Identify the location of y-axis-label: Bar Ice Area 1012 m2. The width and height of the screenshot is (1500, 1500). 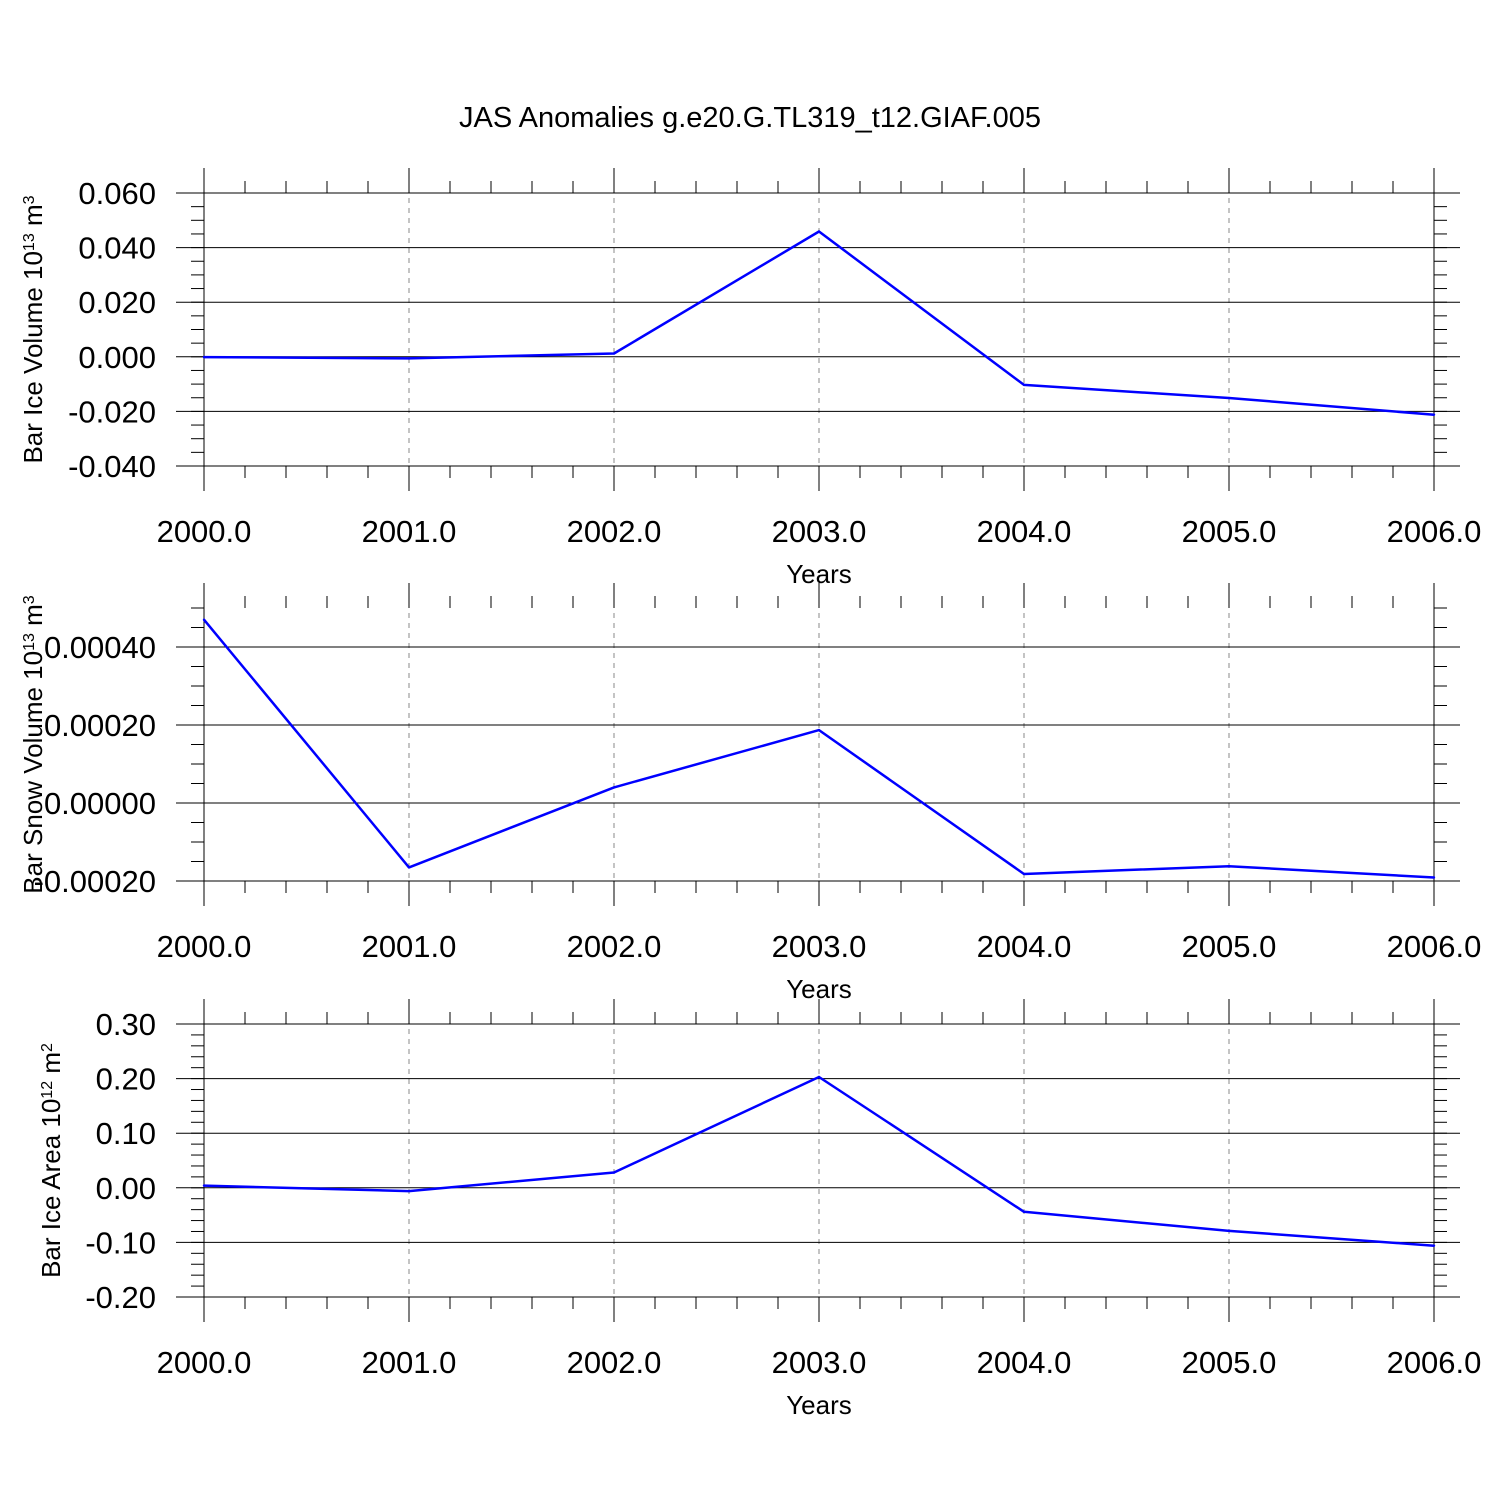
(51, 1160).